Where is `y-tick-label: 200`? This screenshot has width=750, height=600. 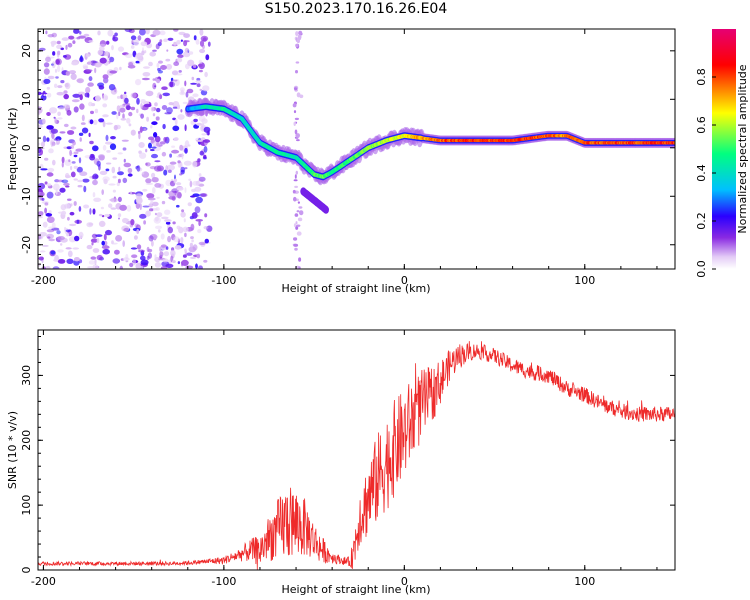
y-tick-label: 200 is located at coordinates (26, 440).